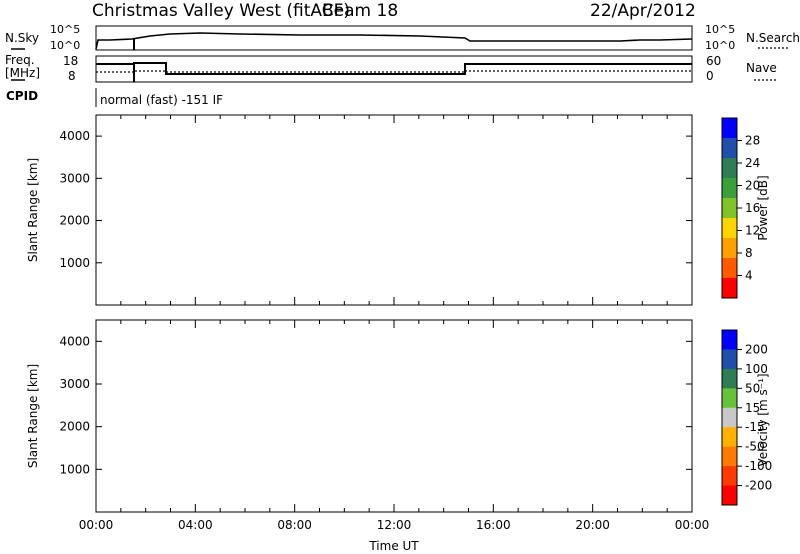 Image resolution: width=800 pixels, height=554 pixels. I want to click on power-colorbar-label: 20, so click(752, 186).